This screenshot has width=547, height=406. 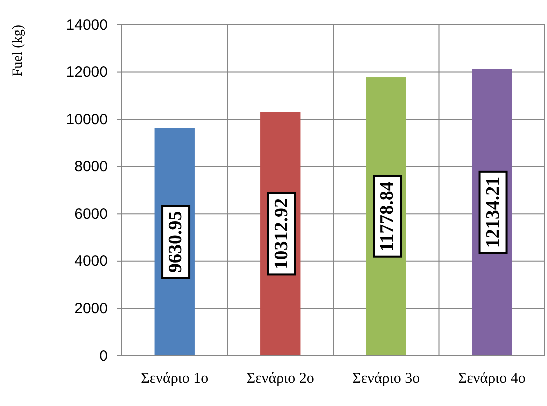 What do you see at coordinates (175, 379) in the screenshot?
I see `x-tick-label: Σενάριο 1ο` at bounding box center [175, 379].